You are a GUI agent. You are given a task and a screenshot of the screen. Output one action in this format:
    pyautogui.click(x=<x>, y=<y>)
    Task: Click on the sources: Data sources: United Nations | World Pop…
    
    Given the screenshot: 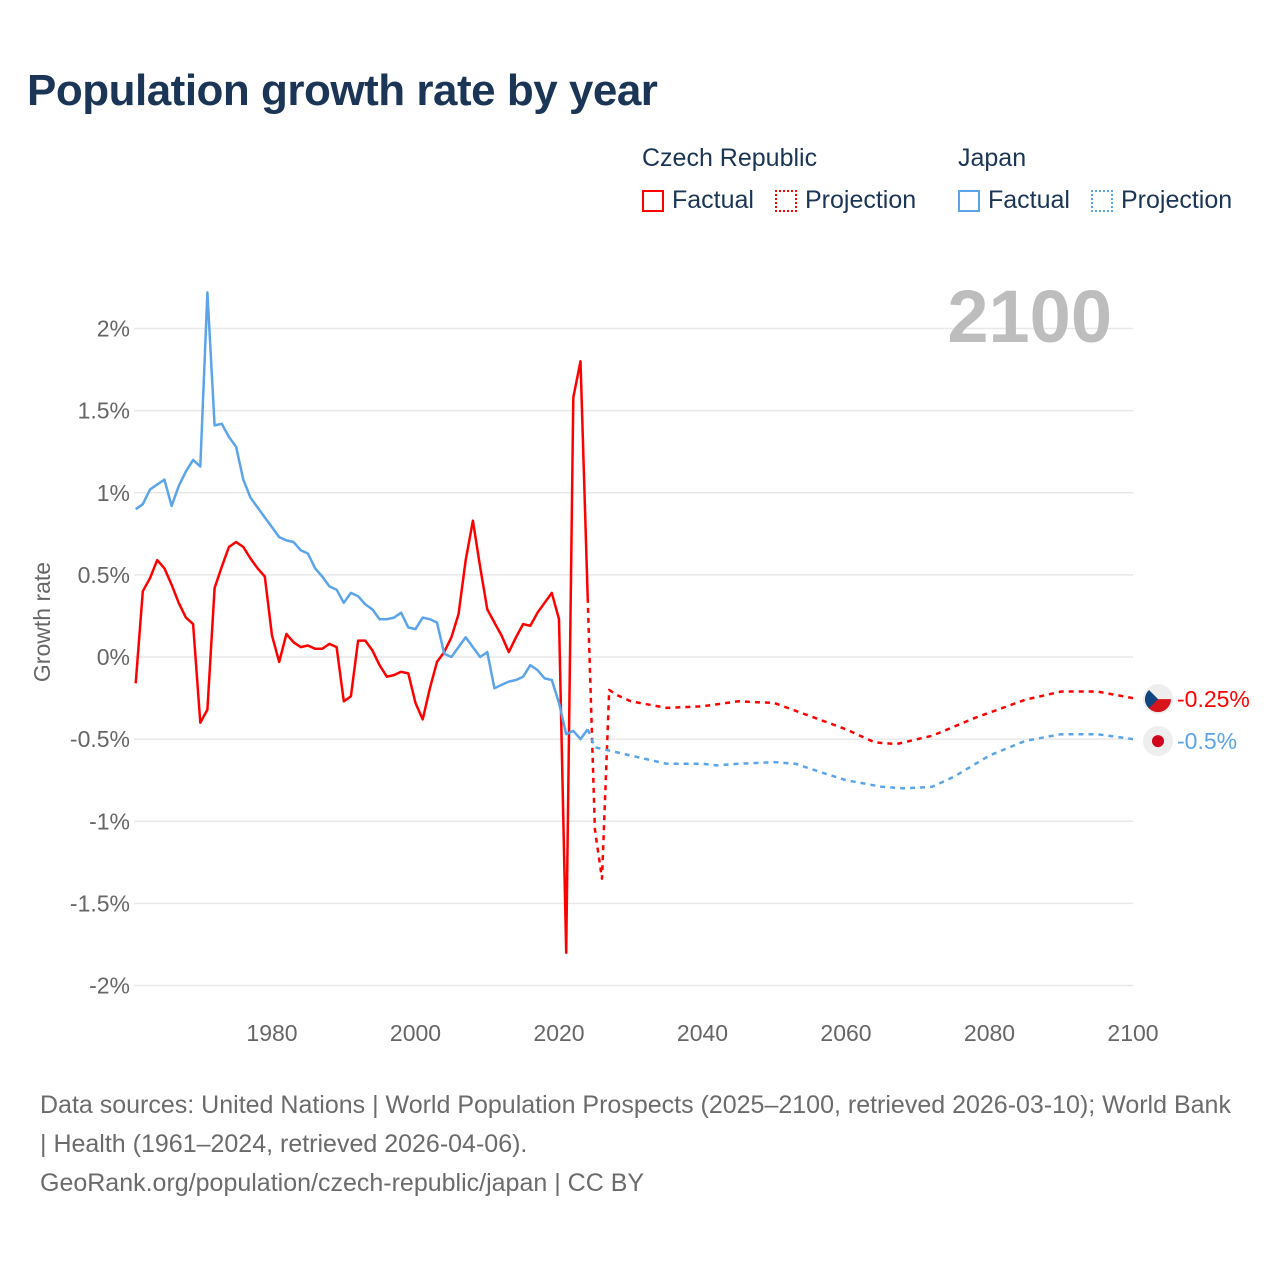 What is the action you would take?
    pyautogui.click(x=640, y=1144)
    